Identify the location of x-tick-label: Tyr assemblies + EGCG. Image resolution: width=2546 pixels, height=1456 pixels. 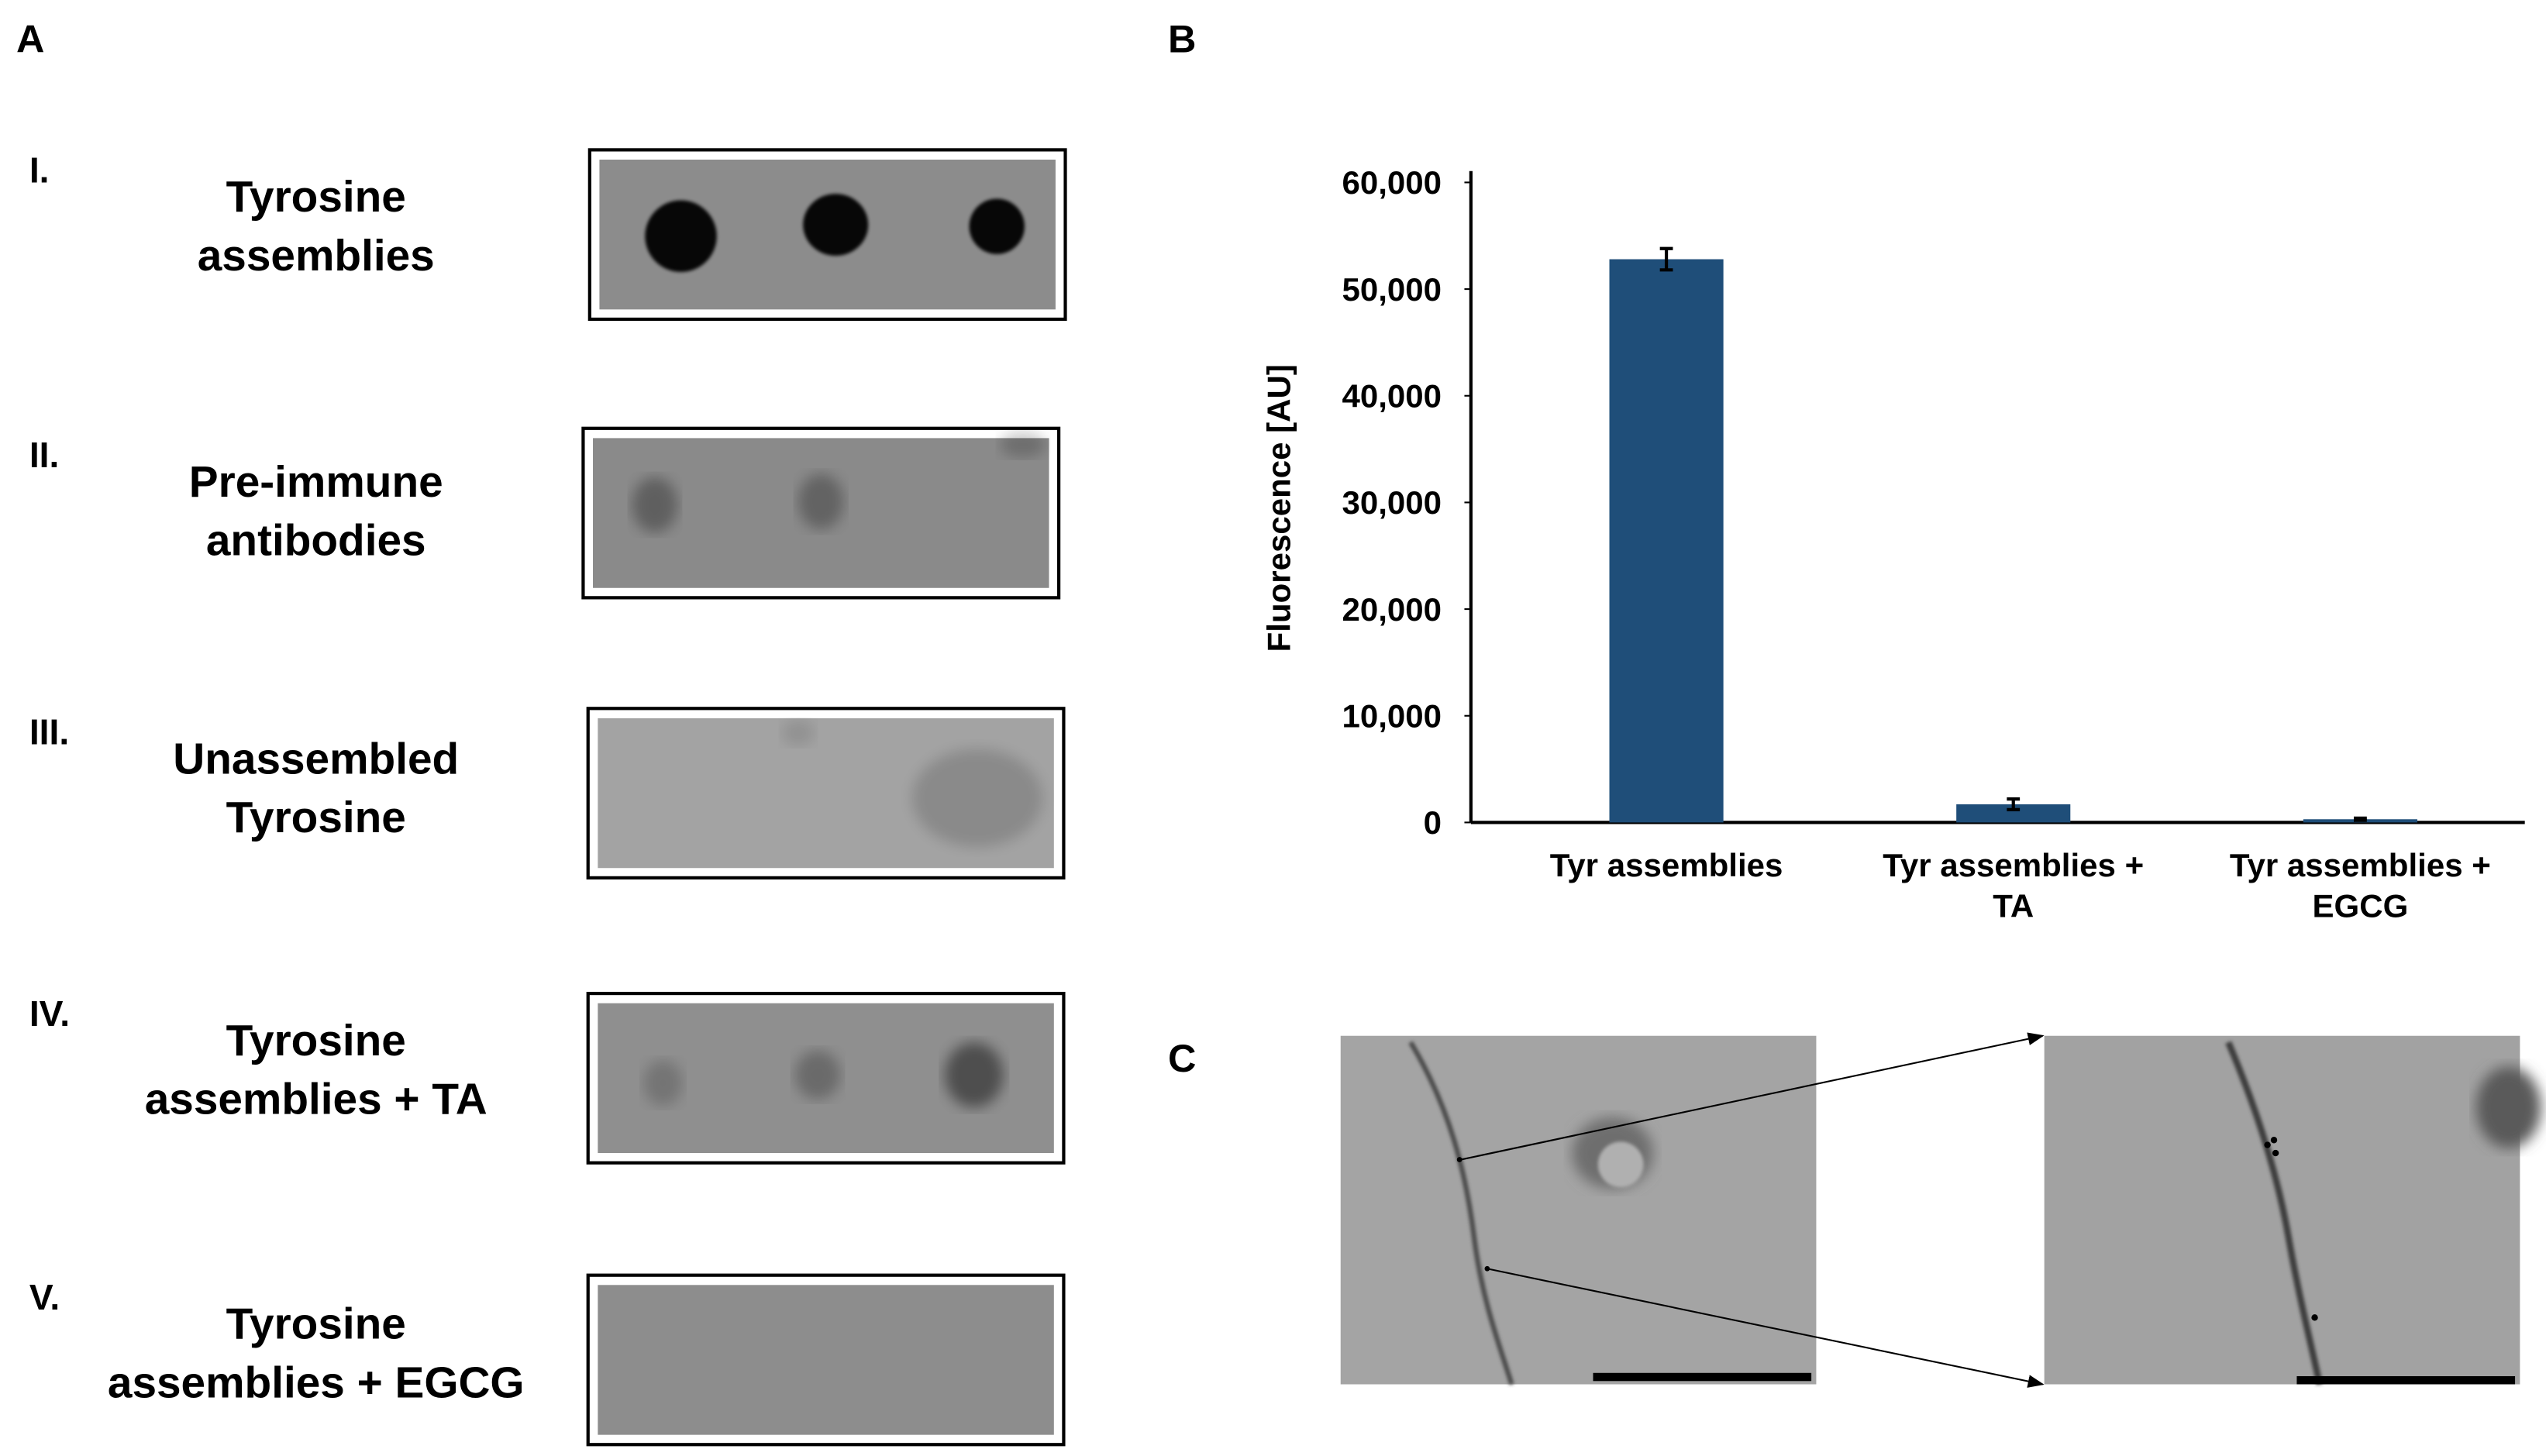
(2360, 886).